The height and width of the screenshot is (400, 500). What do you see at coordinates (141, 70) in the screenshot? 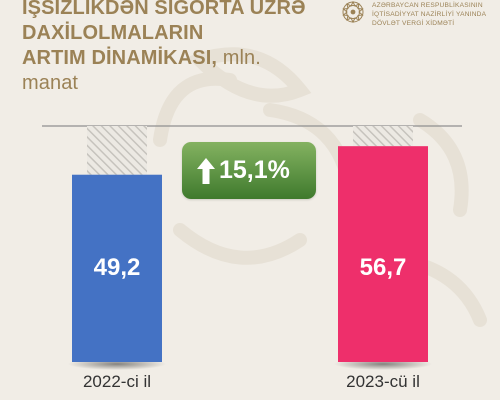
I see `title-unit: mln. manat` at bounding box center [141, 70].